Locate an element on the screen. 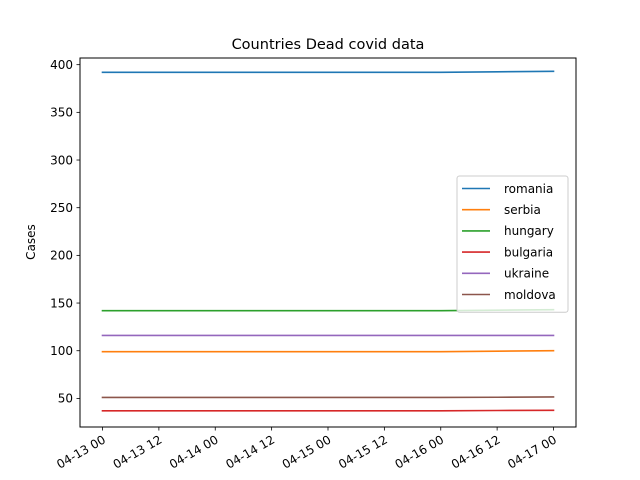 This screenshot has width=640, height=480. chart-title: Countries Dead covid data is located at coordinates (328, 45).